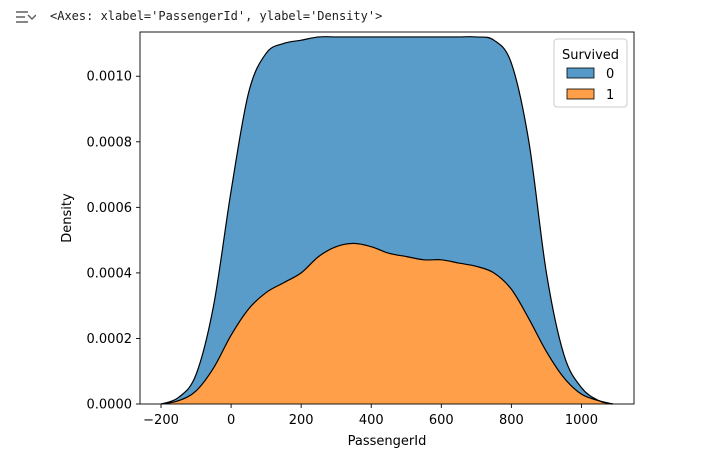  Describe the element at coordinates (441, 420) in the screenshot. I see `x-tick-label: 600` at that location.